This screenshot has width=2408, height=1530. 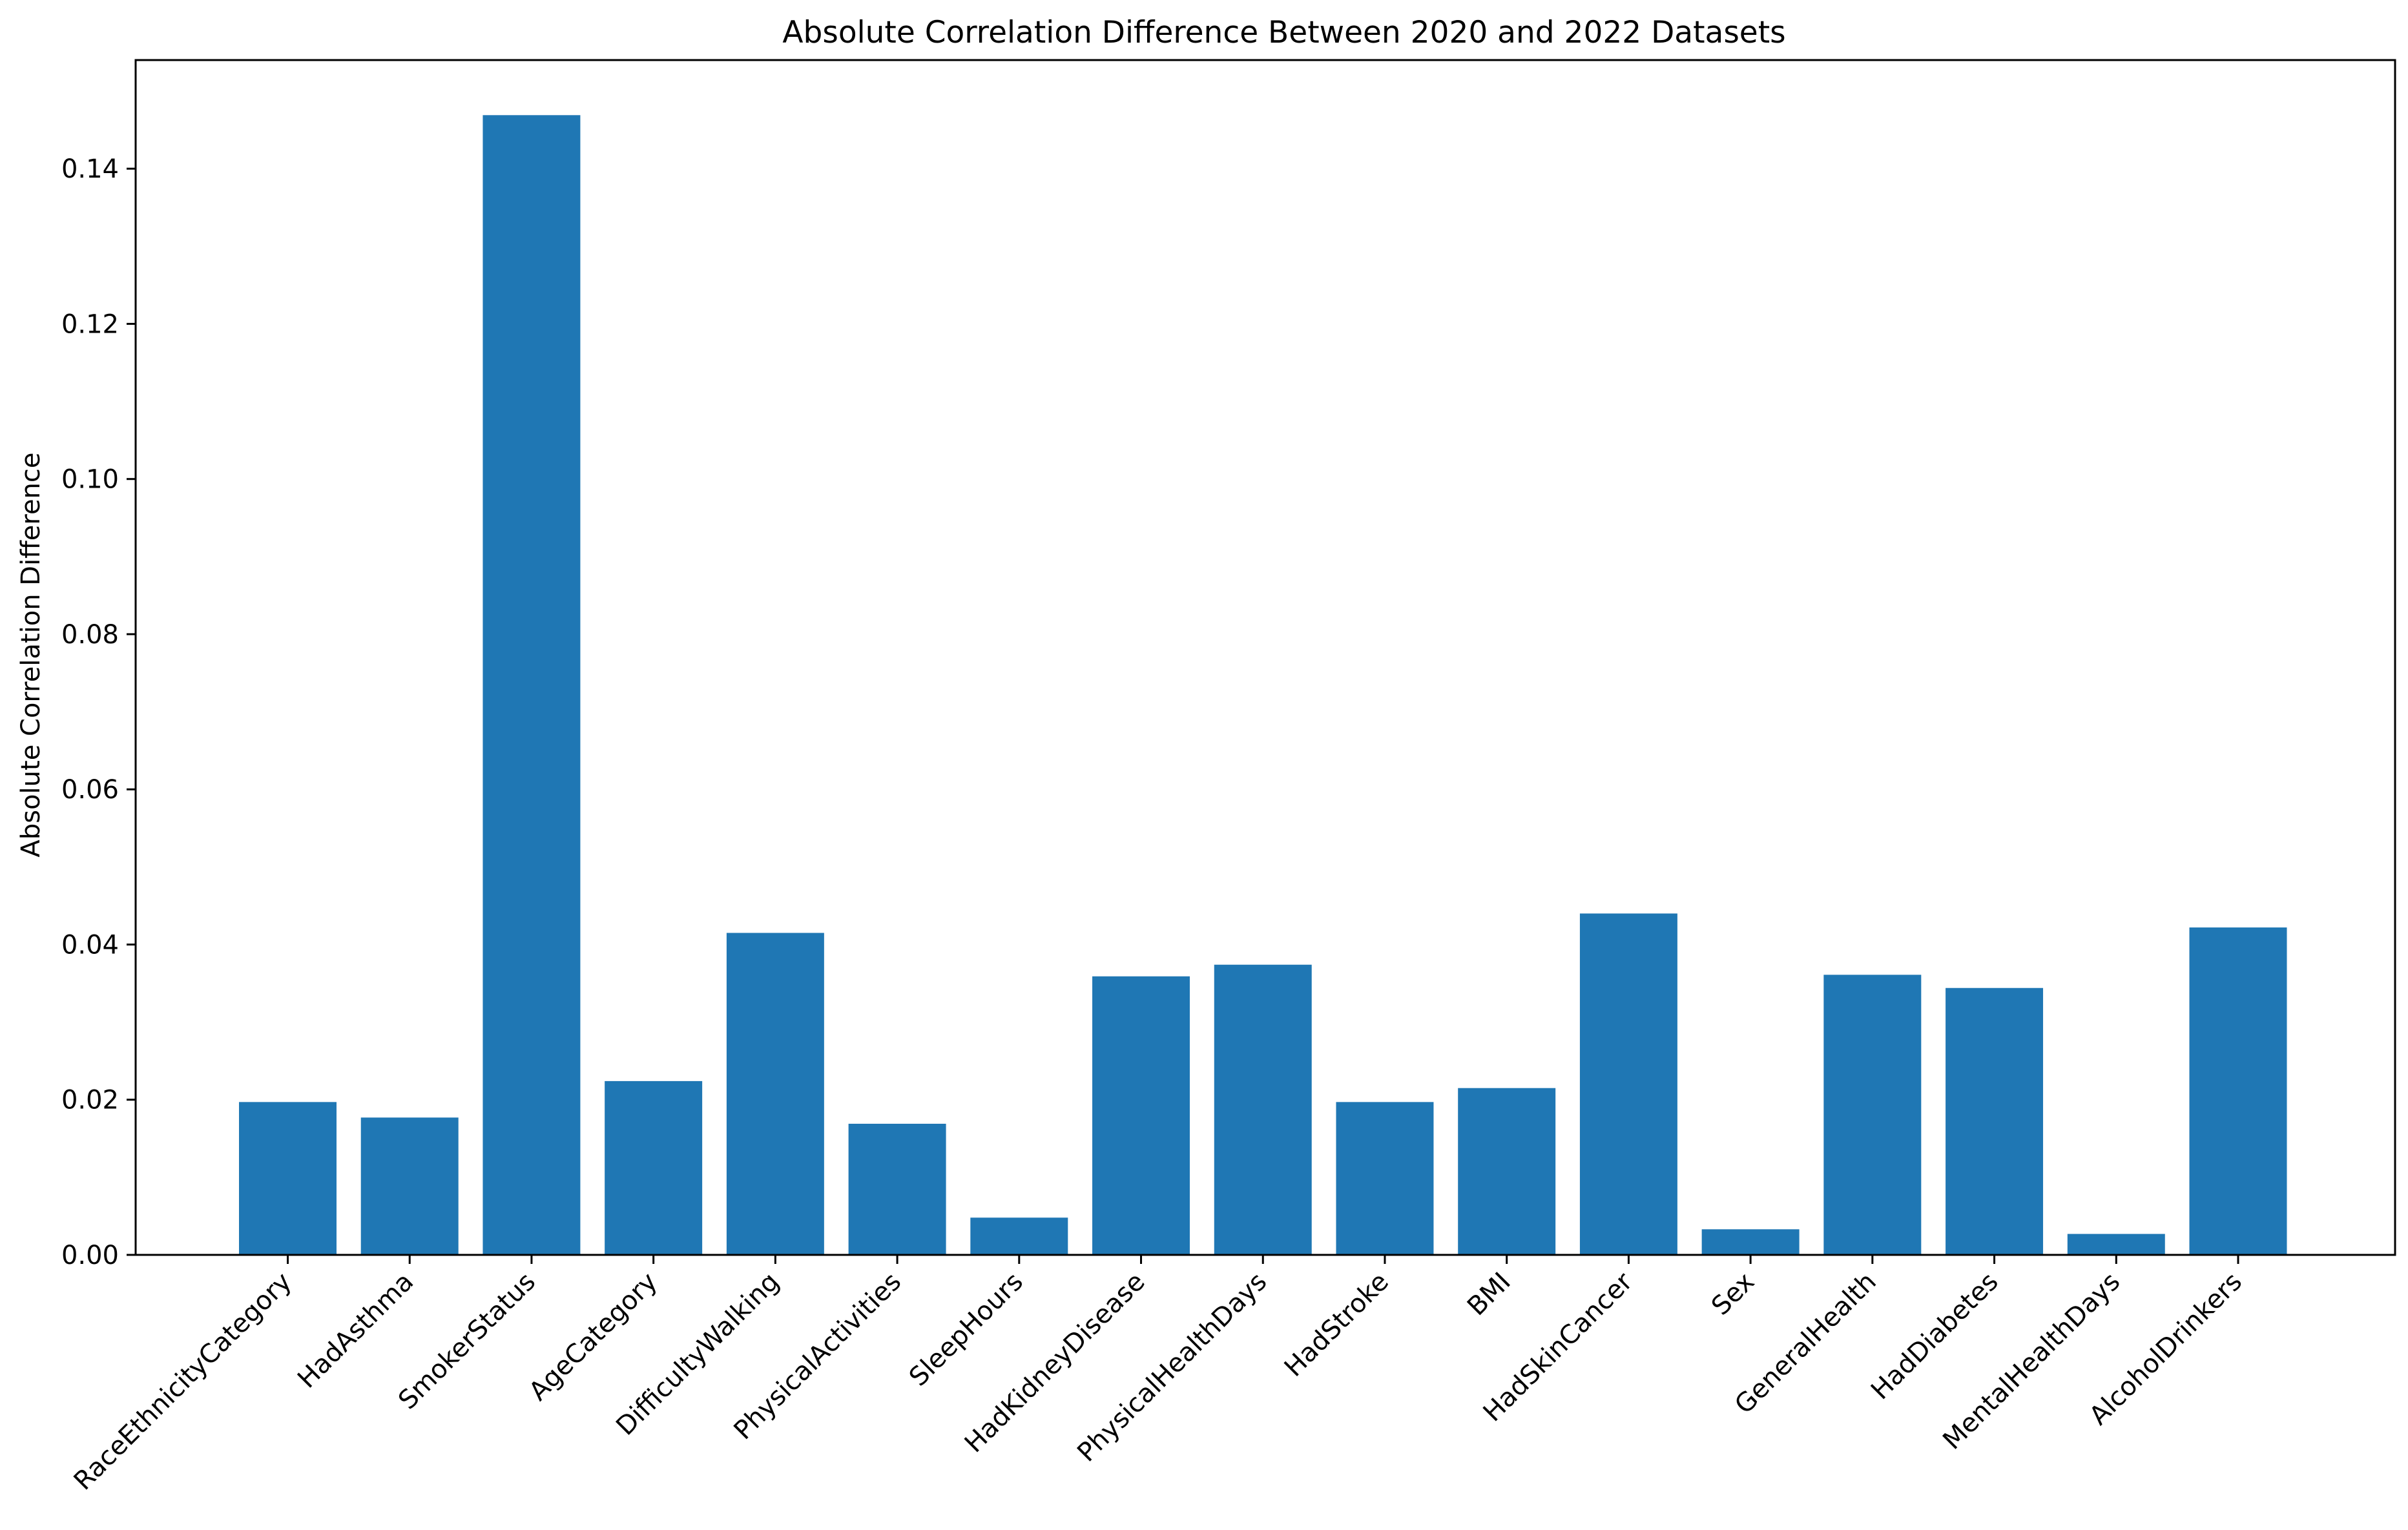 What do you see at coordinates (90, 945) in the screenshot?
I see `y-tick-label: 0.04` at bounding box center [90, 945].